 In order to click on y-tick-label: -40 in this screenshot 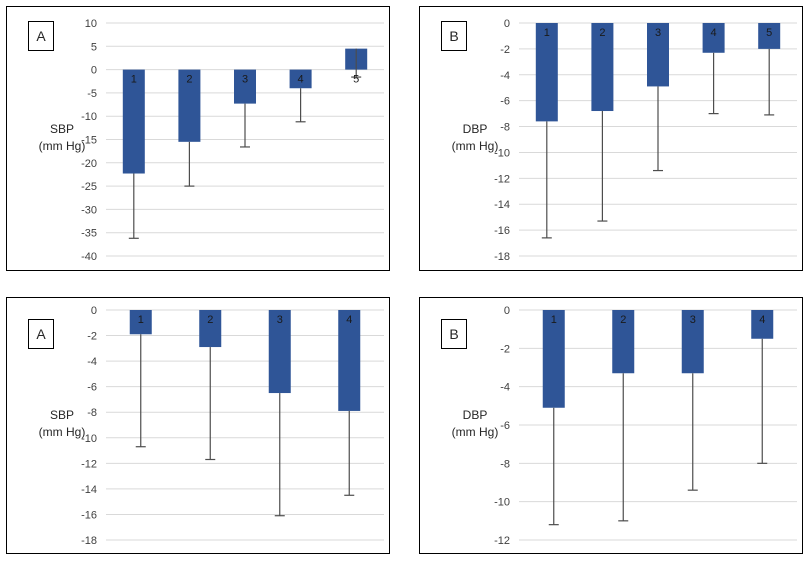, I will do `click(89, 257)`.